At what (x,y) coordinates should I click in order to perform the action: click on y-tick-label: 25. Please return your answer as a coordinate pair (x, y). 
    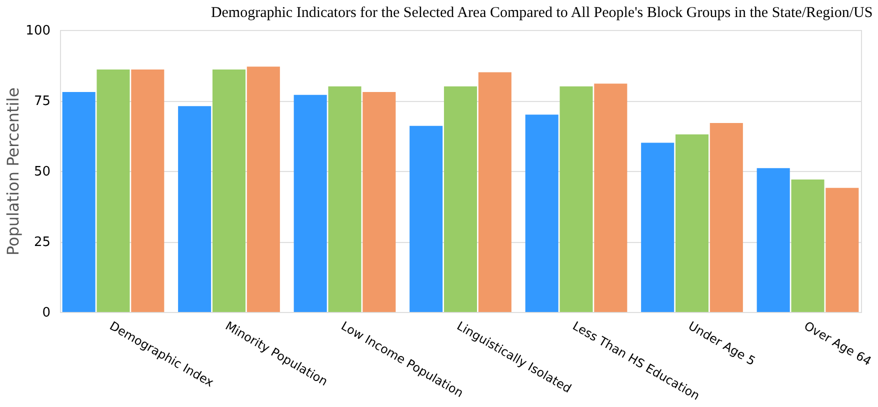
    Looking at the image, I should click on (42, 242).